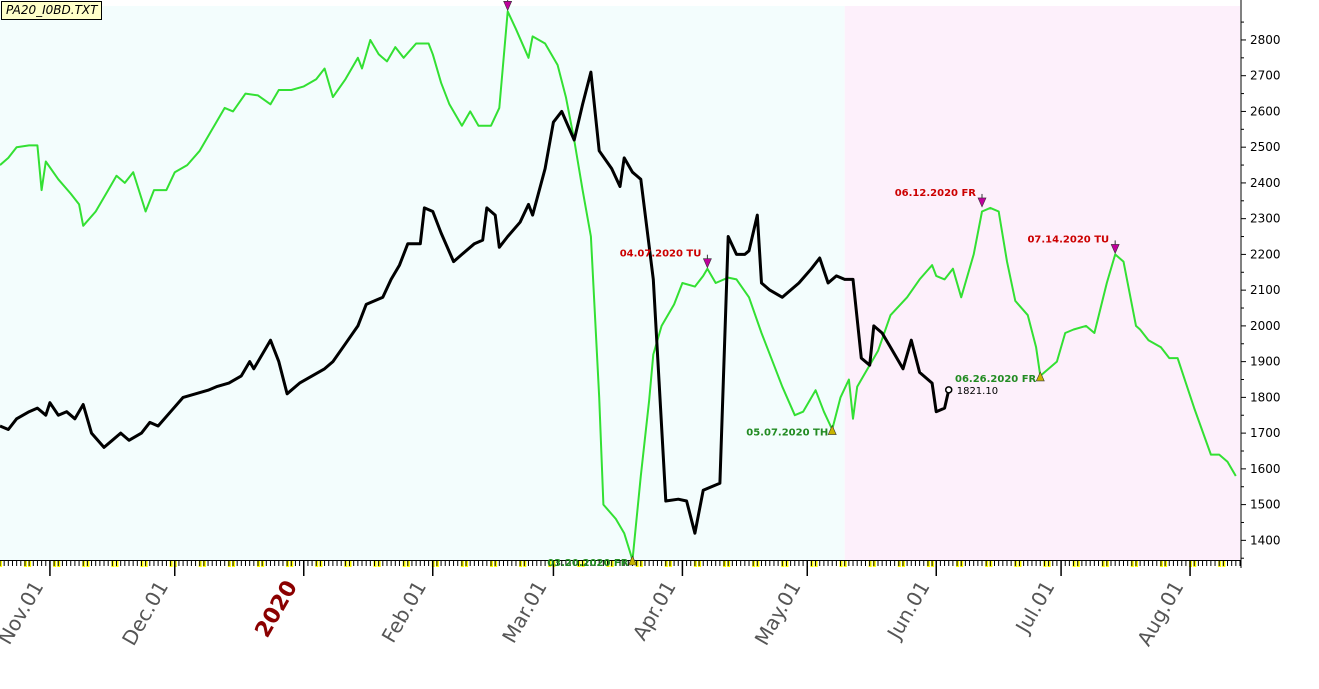 The image size is (1319, 689). Describe the element at coordinates (1265, 219) in the screenshot. I see `y-tick-label: 2300` at that location.